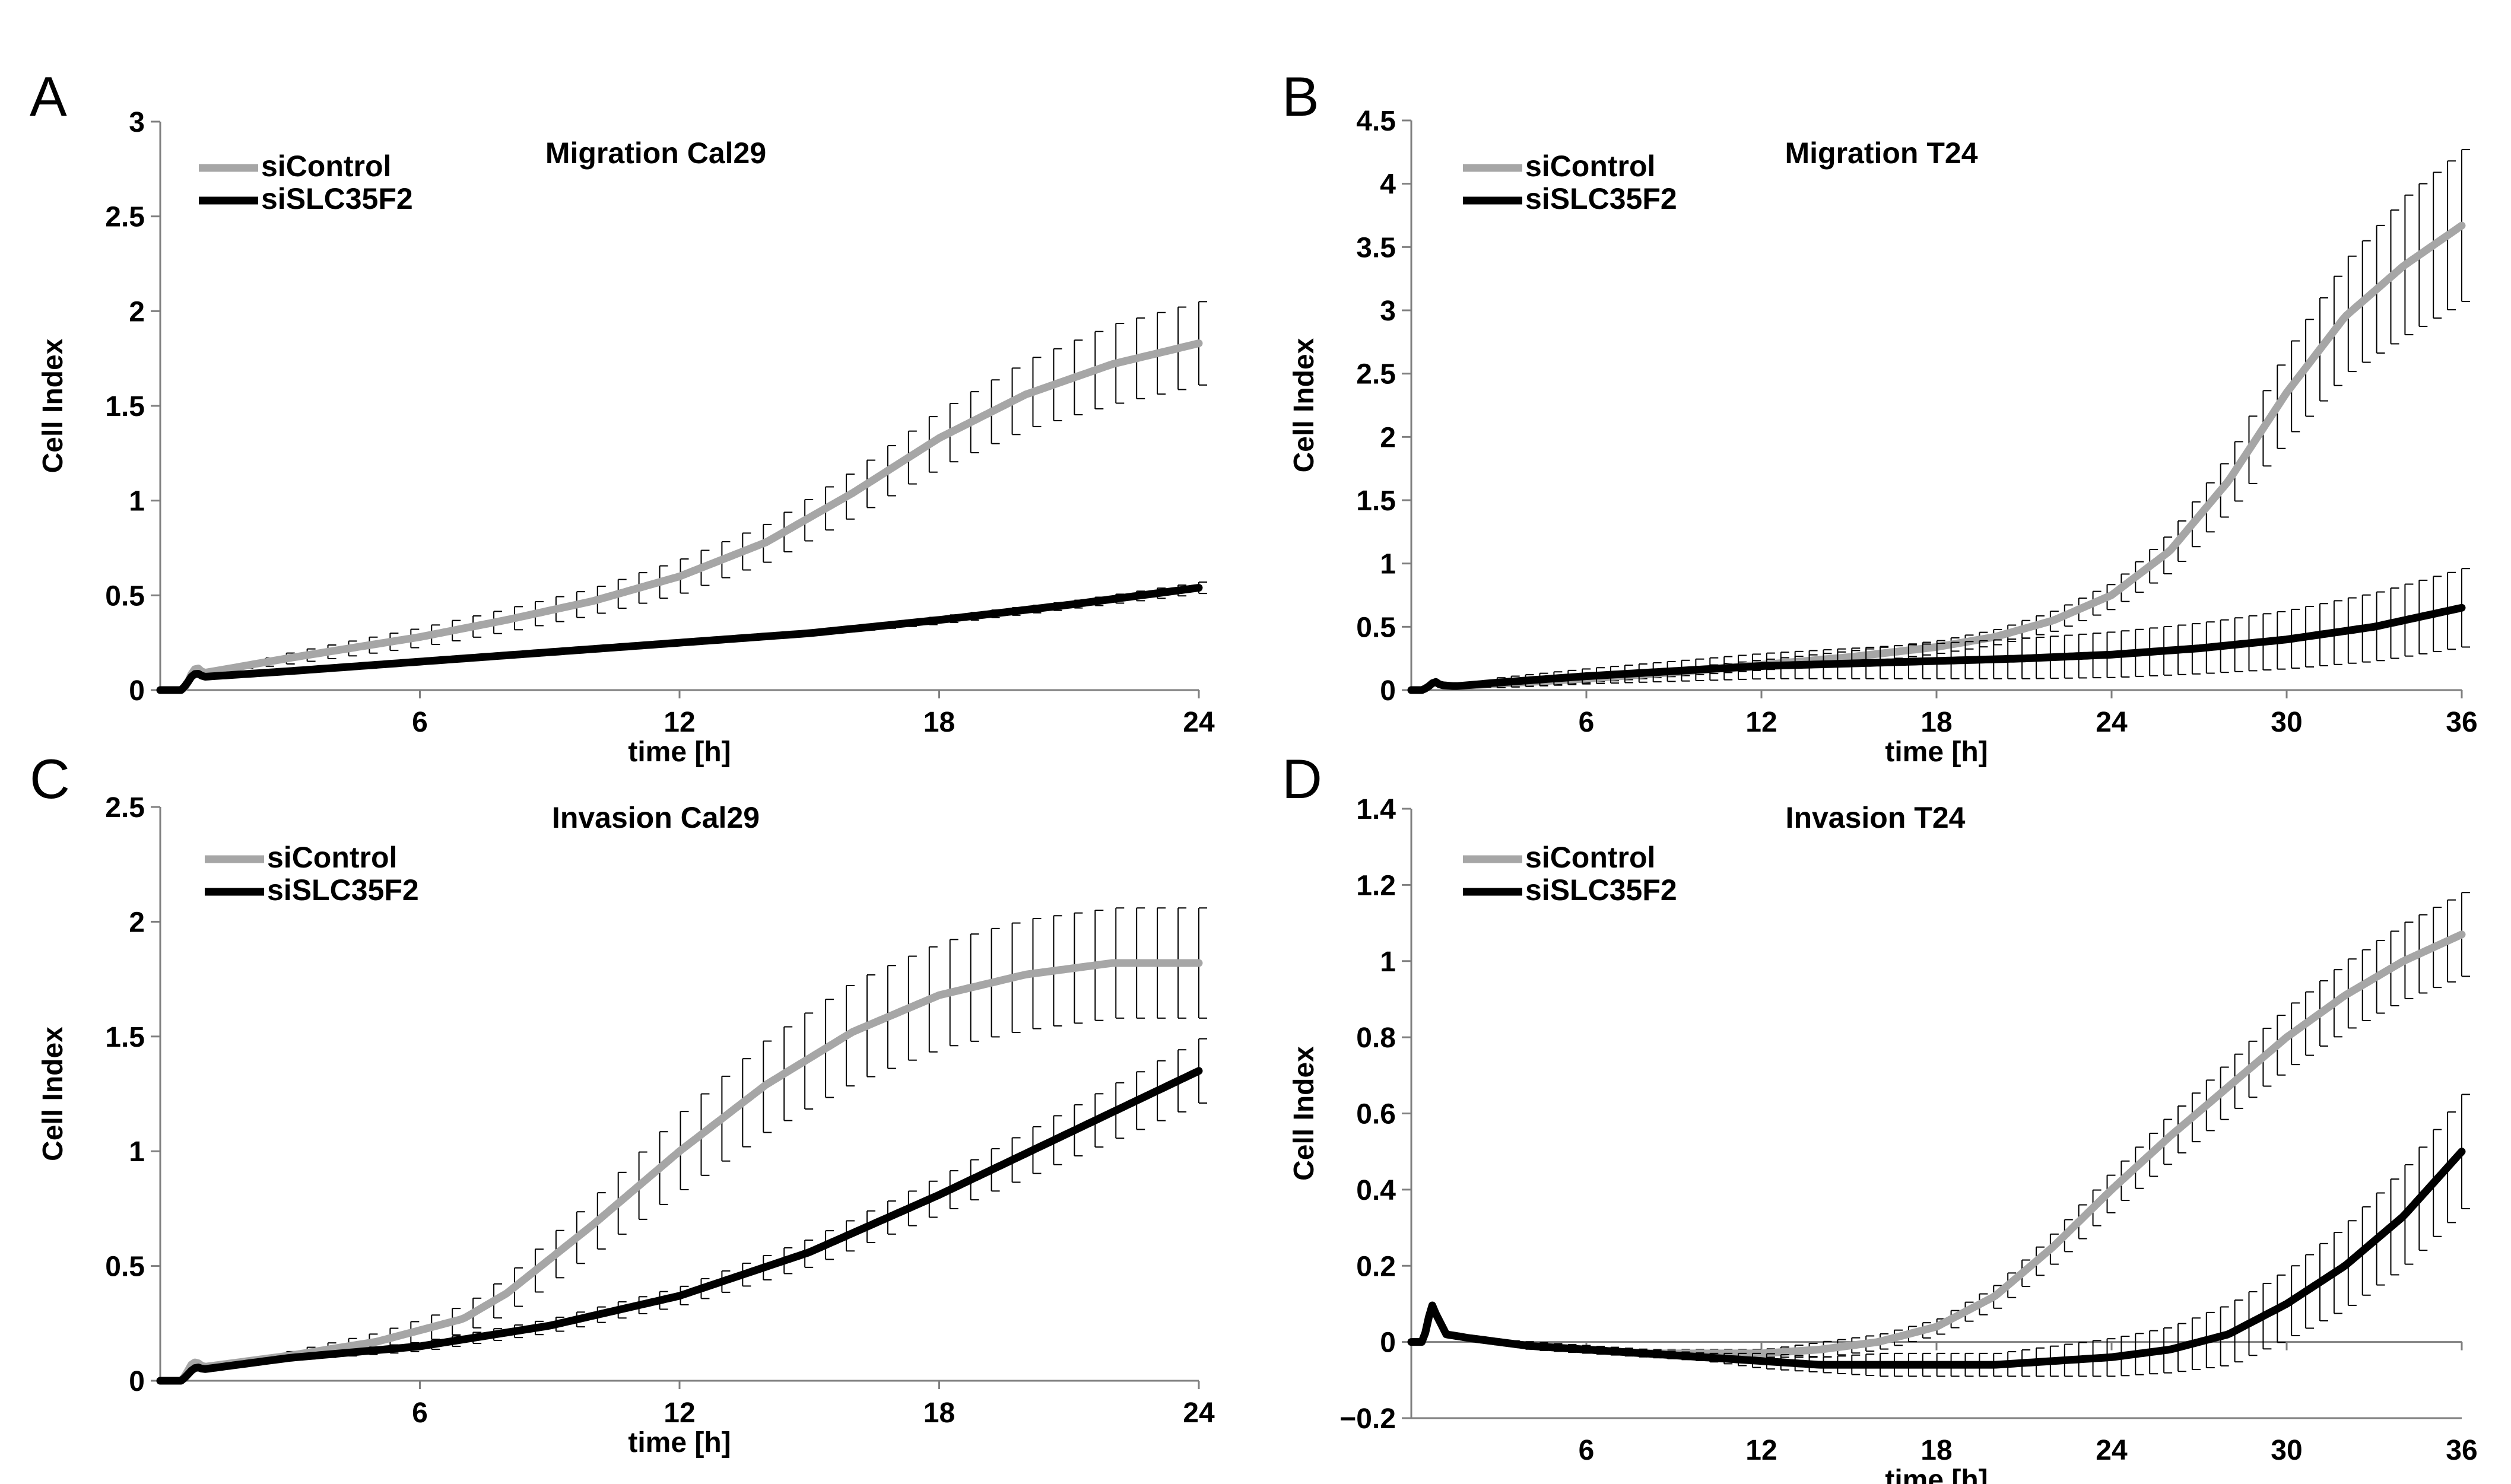 Image resolution: width=2511 pixels, height=1484 pixels. What do you see at coordinates (1376, 885) in the screenshot?
I see `y-tick-label: 1.2` at bounding box center [1376, 885].